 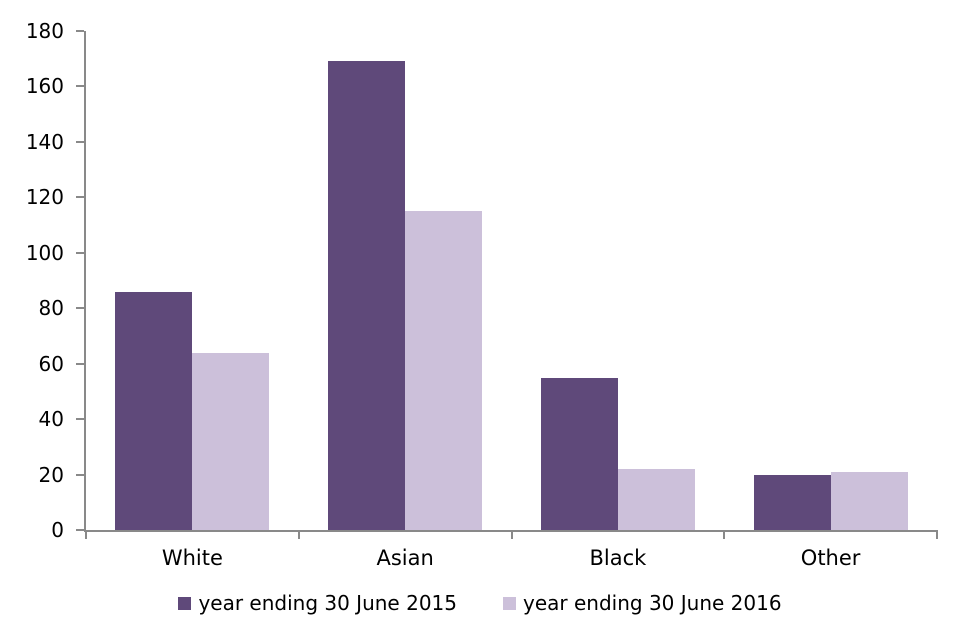 What do you see at coordinates (327, 603) in the screenshot?
I see `legend-label: year ending 30 June 2015` at bounding box center [327, 603].